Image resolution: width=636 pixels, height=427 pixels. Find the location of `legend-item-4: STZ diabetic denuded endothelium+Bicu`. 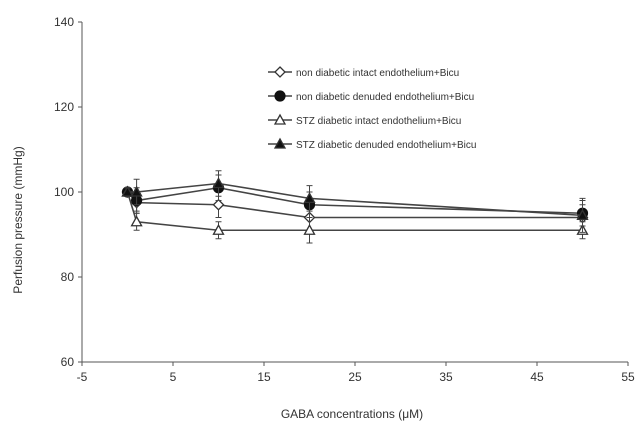

legend-item-4: STZ diabetic denuded endothelium+Bicu is located at coordinates (372, 144).